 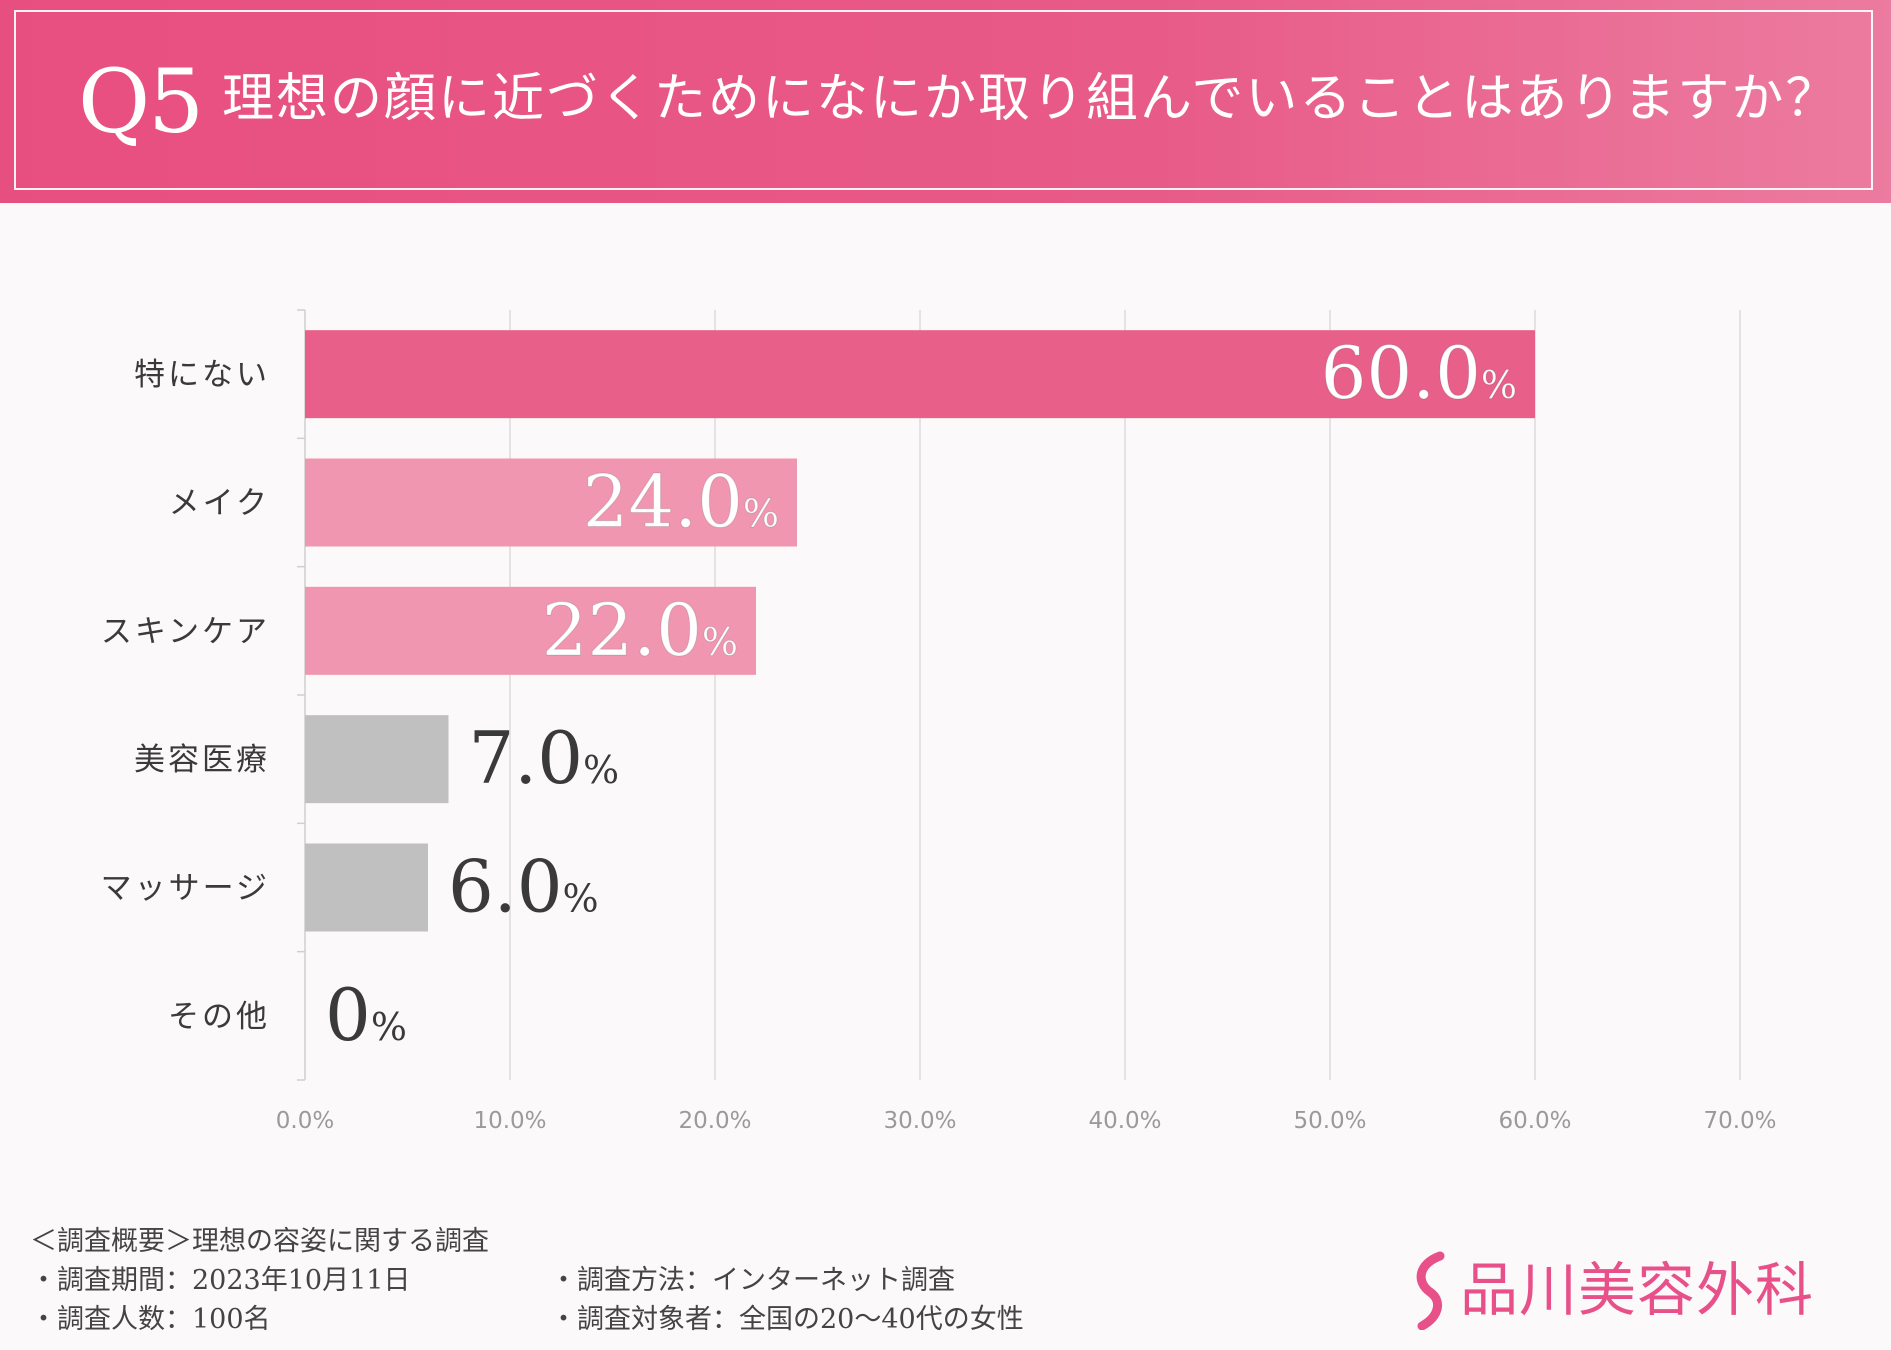 What do you see at coordinates (259, 1241) in the screenshot?
I see `survey-title: ＜調査概要＞理想の容姿に関する調査` at bounding box center [259, 1241].